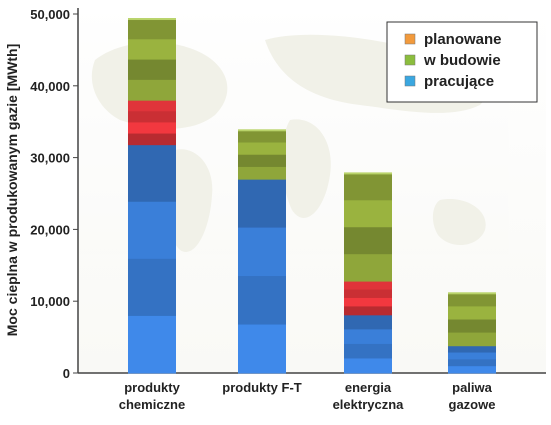 The height and width of the screenshot is (425, 551). What do you see at coordinates (50, 158) in the screenshot?
I see `y-tick-label: 30,000` at bounding box center [50, 158].